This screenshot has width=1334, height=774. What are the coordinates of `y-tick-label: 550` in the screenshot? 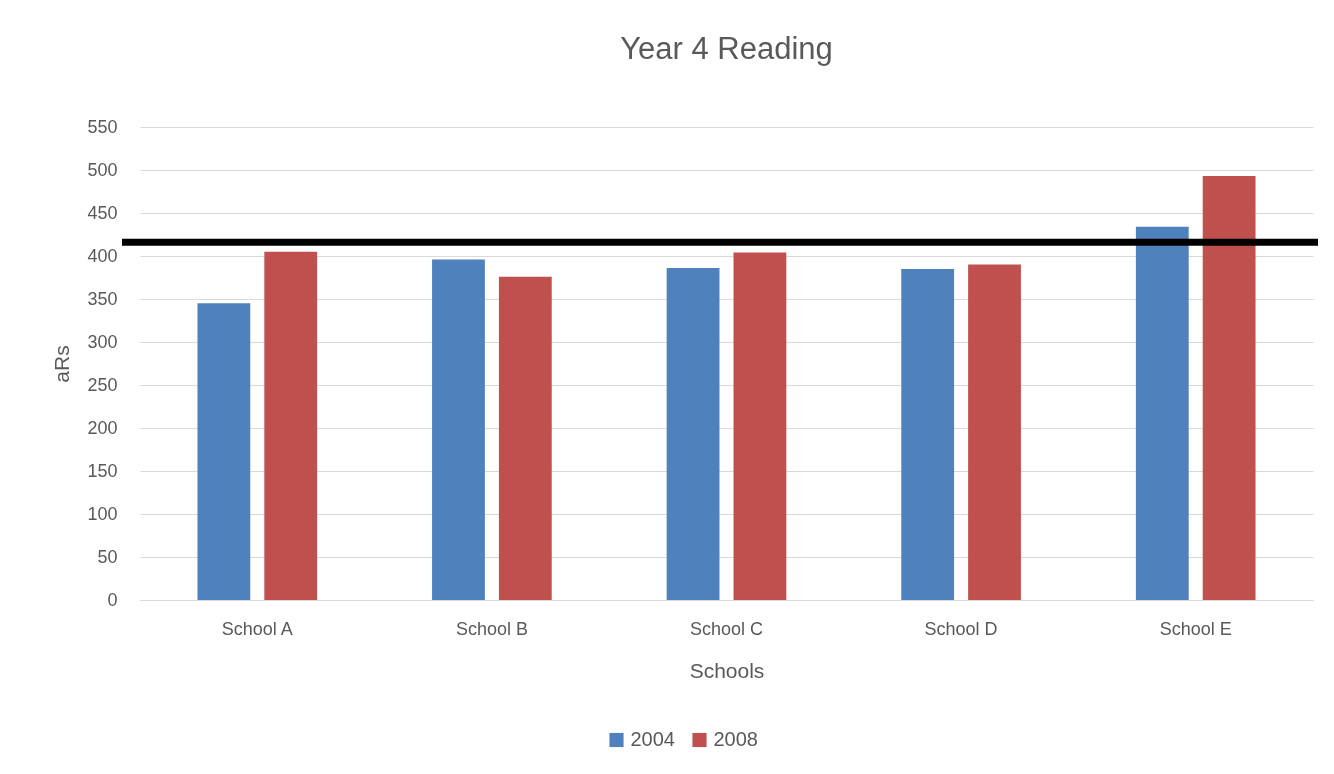 It's located at (102, 126).